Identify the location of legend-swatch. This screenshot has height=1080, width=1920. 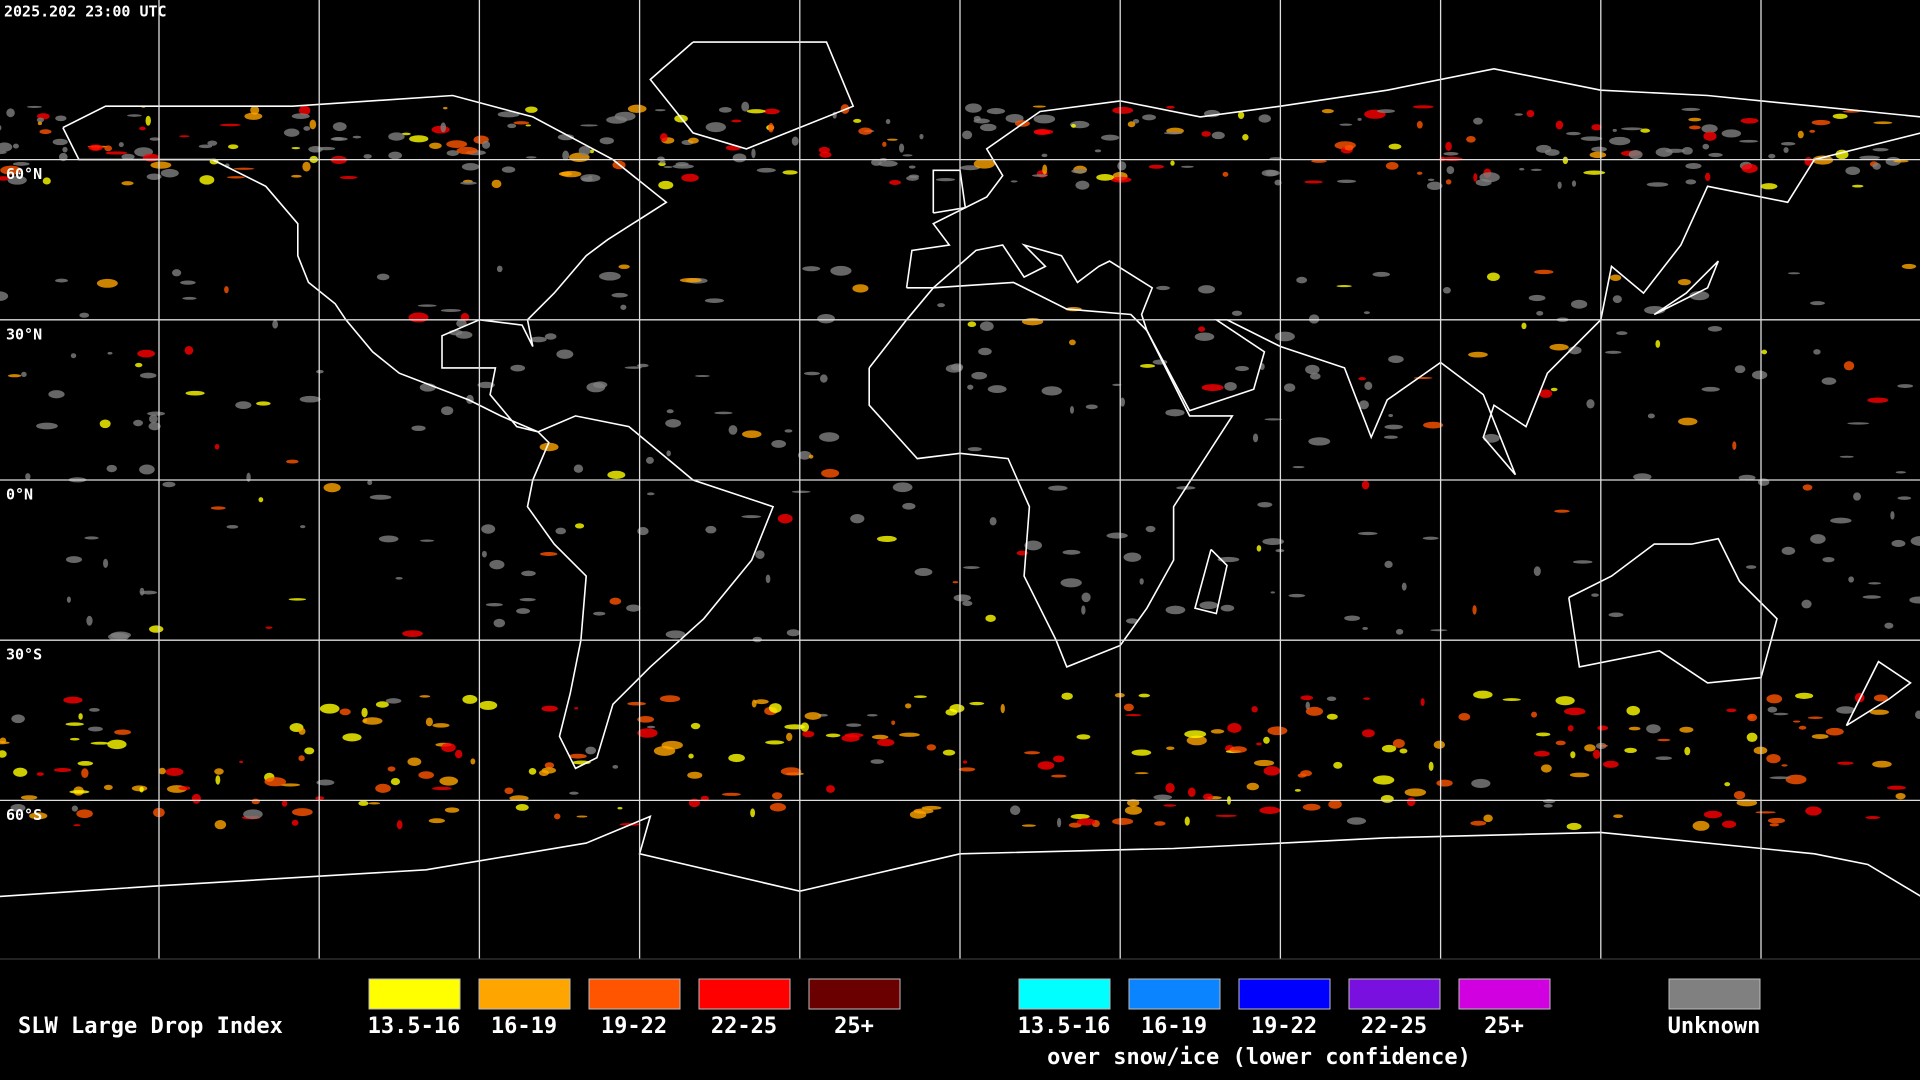
(524, 994).